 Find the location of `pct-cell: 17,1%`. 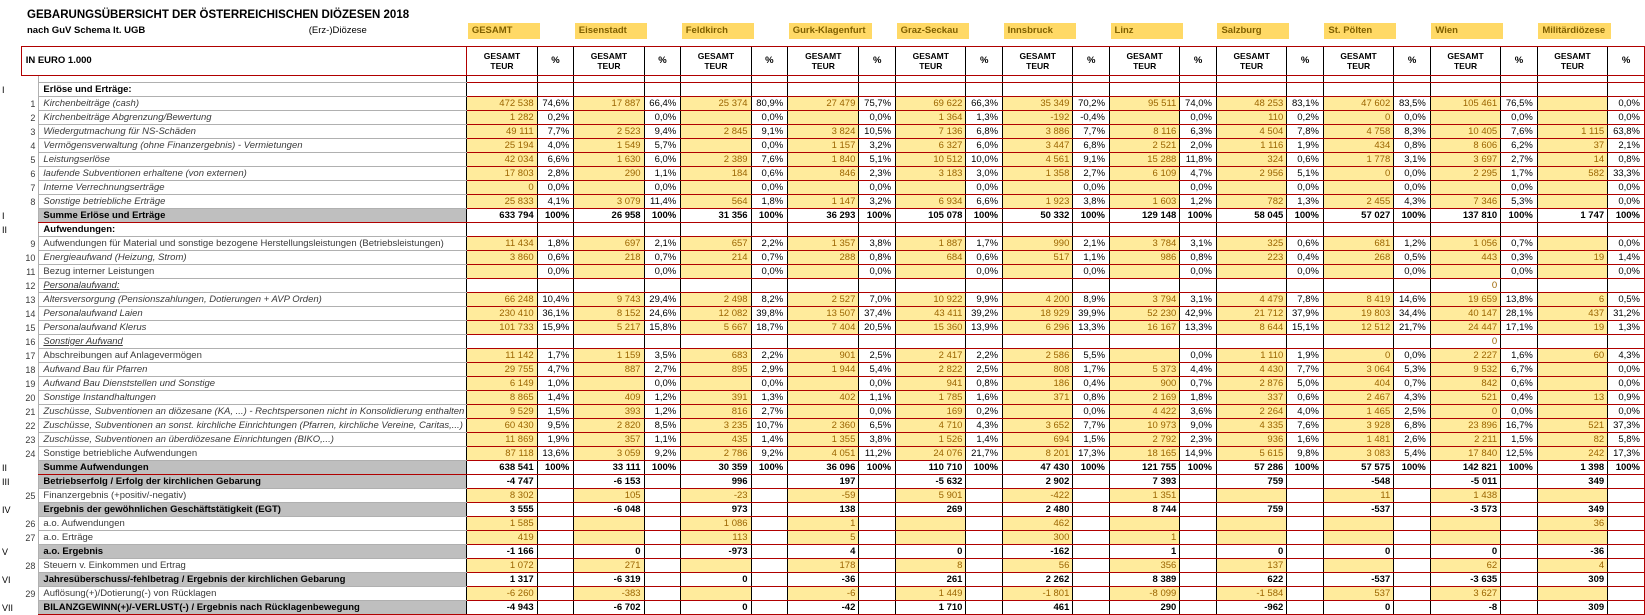

pct-cell: 17,1% is located at coordinates (1519, 327).